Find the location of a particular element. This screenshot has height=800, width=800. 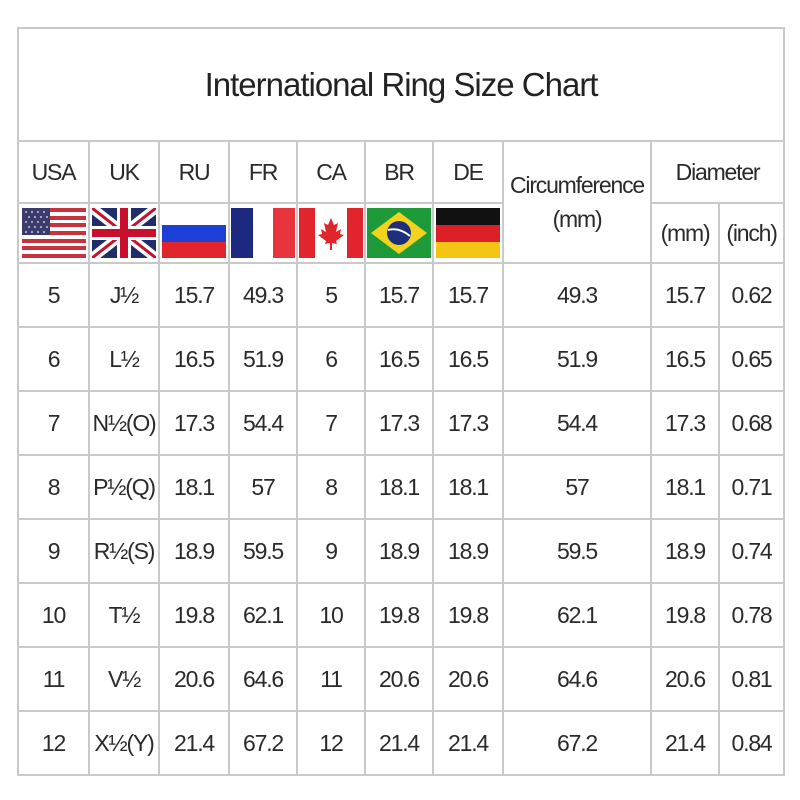

cell-fr: 54.4 is located at coordinates (263, 423).